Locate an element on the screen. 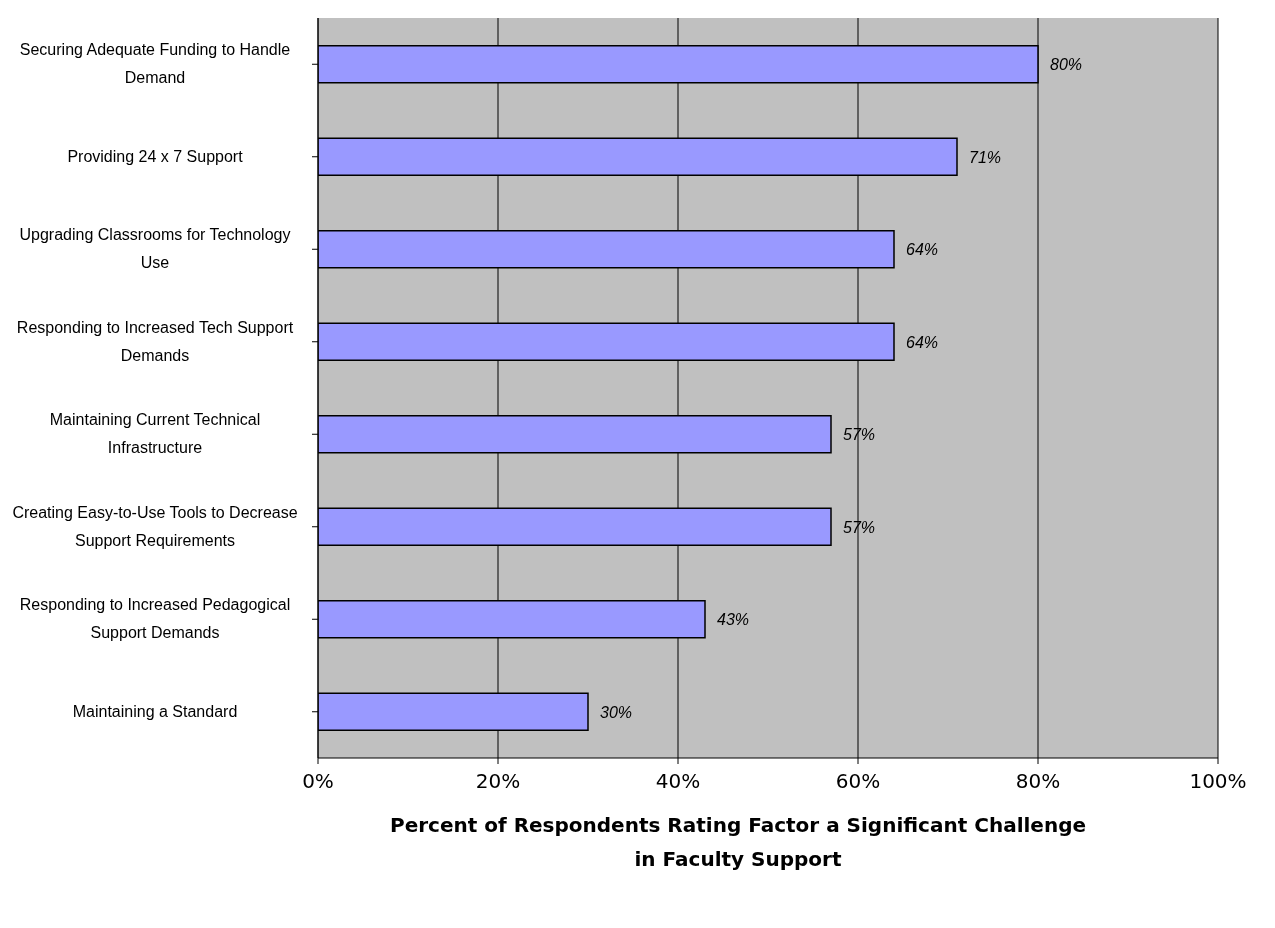 This screenshot has width=1275, height=928. y-tick-label: Maintaining Current Technical Infrastructure is located at coordinates (155, 434).